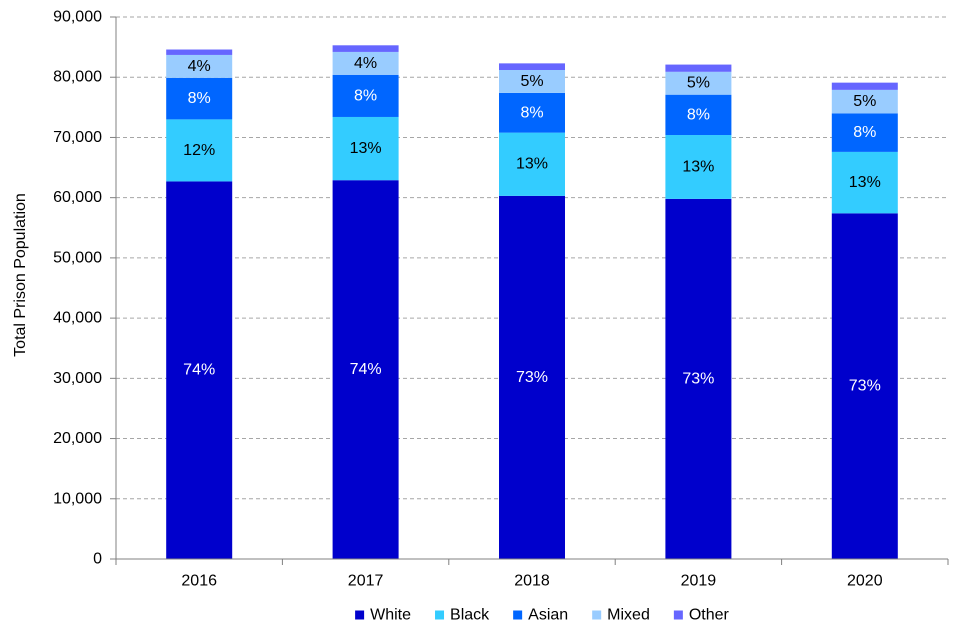 This screenshot has height=640, width=960. I want to click on data-label-black-2016: 12%, so click(199, 150).